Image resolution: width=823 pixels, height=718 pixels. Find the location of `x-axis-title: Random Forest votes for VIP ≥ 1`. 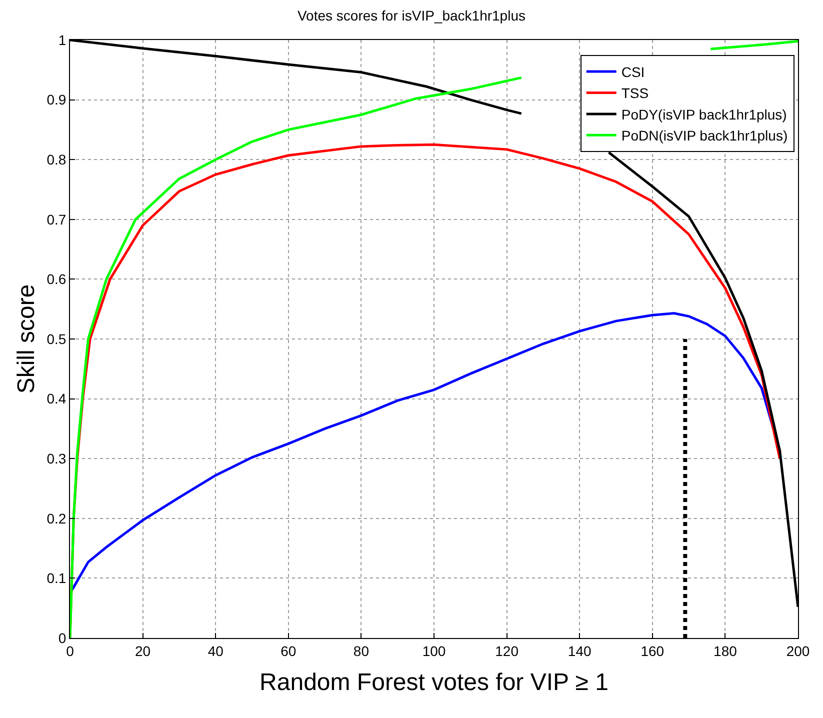

x-axis-title: Random Forest votes for VIP ≥ 1 is located at coordinates (434, 682).